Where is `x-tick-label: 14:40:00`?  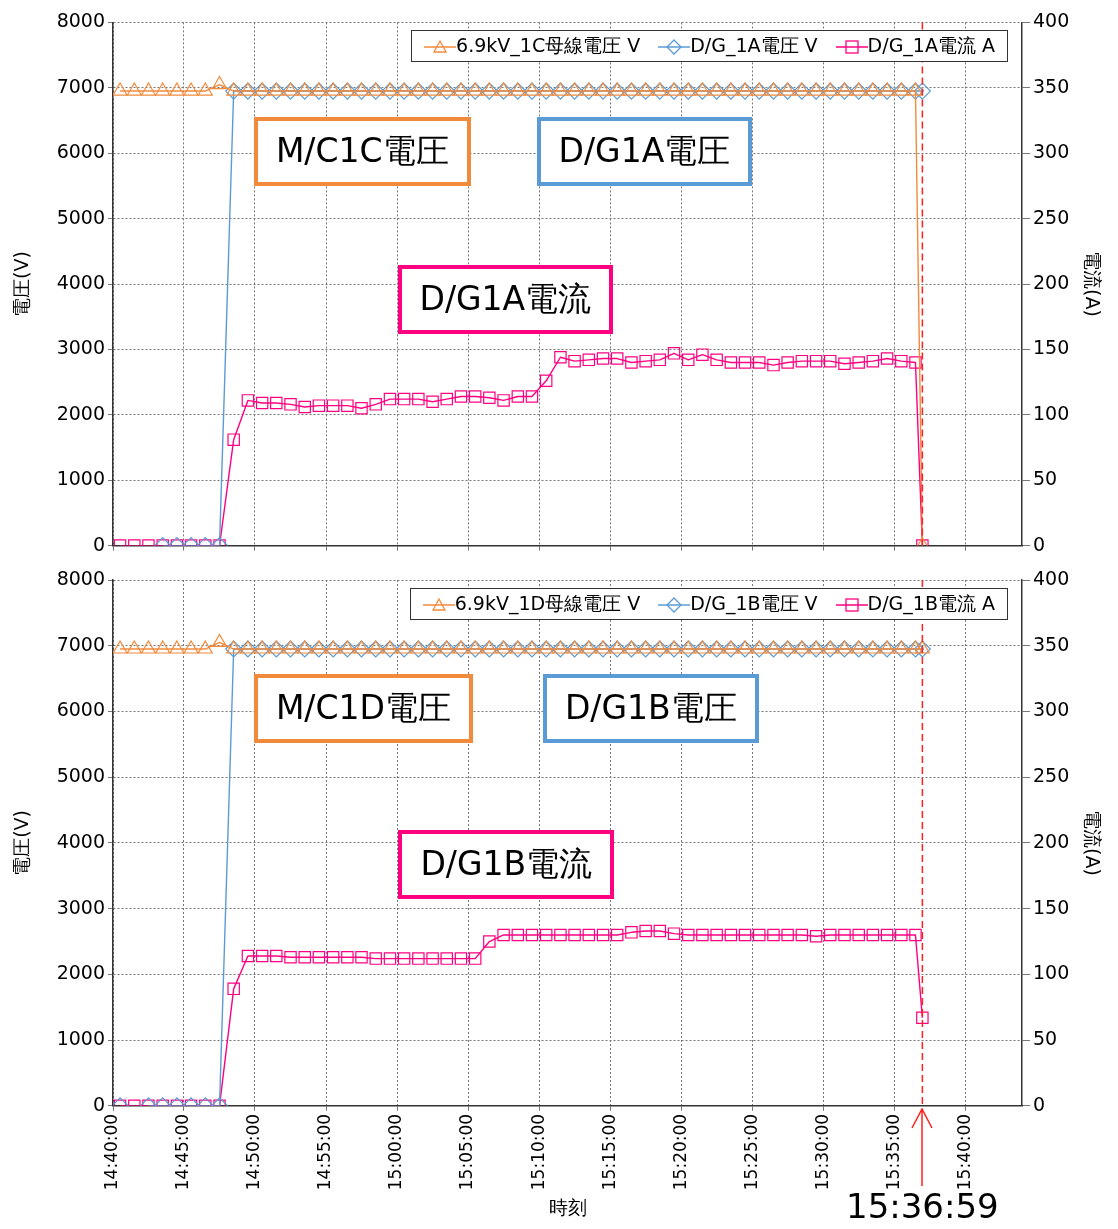 x-tick-label: 14:40:00 is located at coordinates (111, 1152).